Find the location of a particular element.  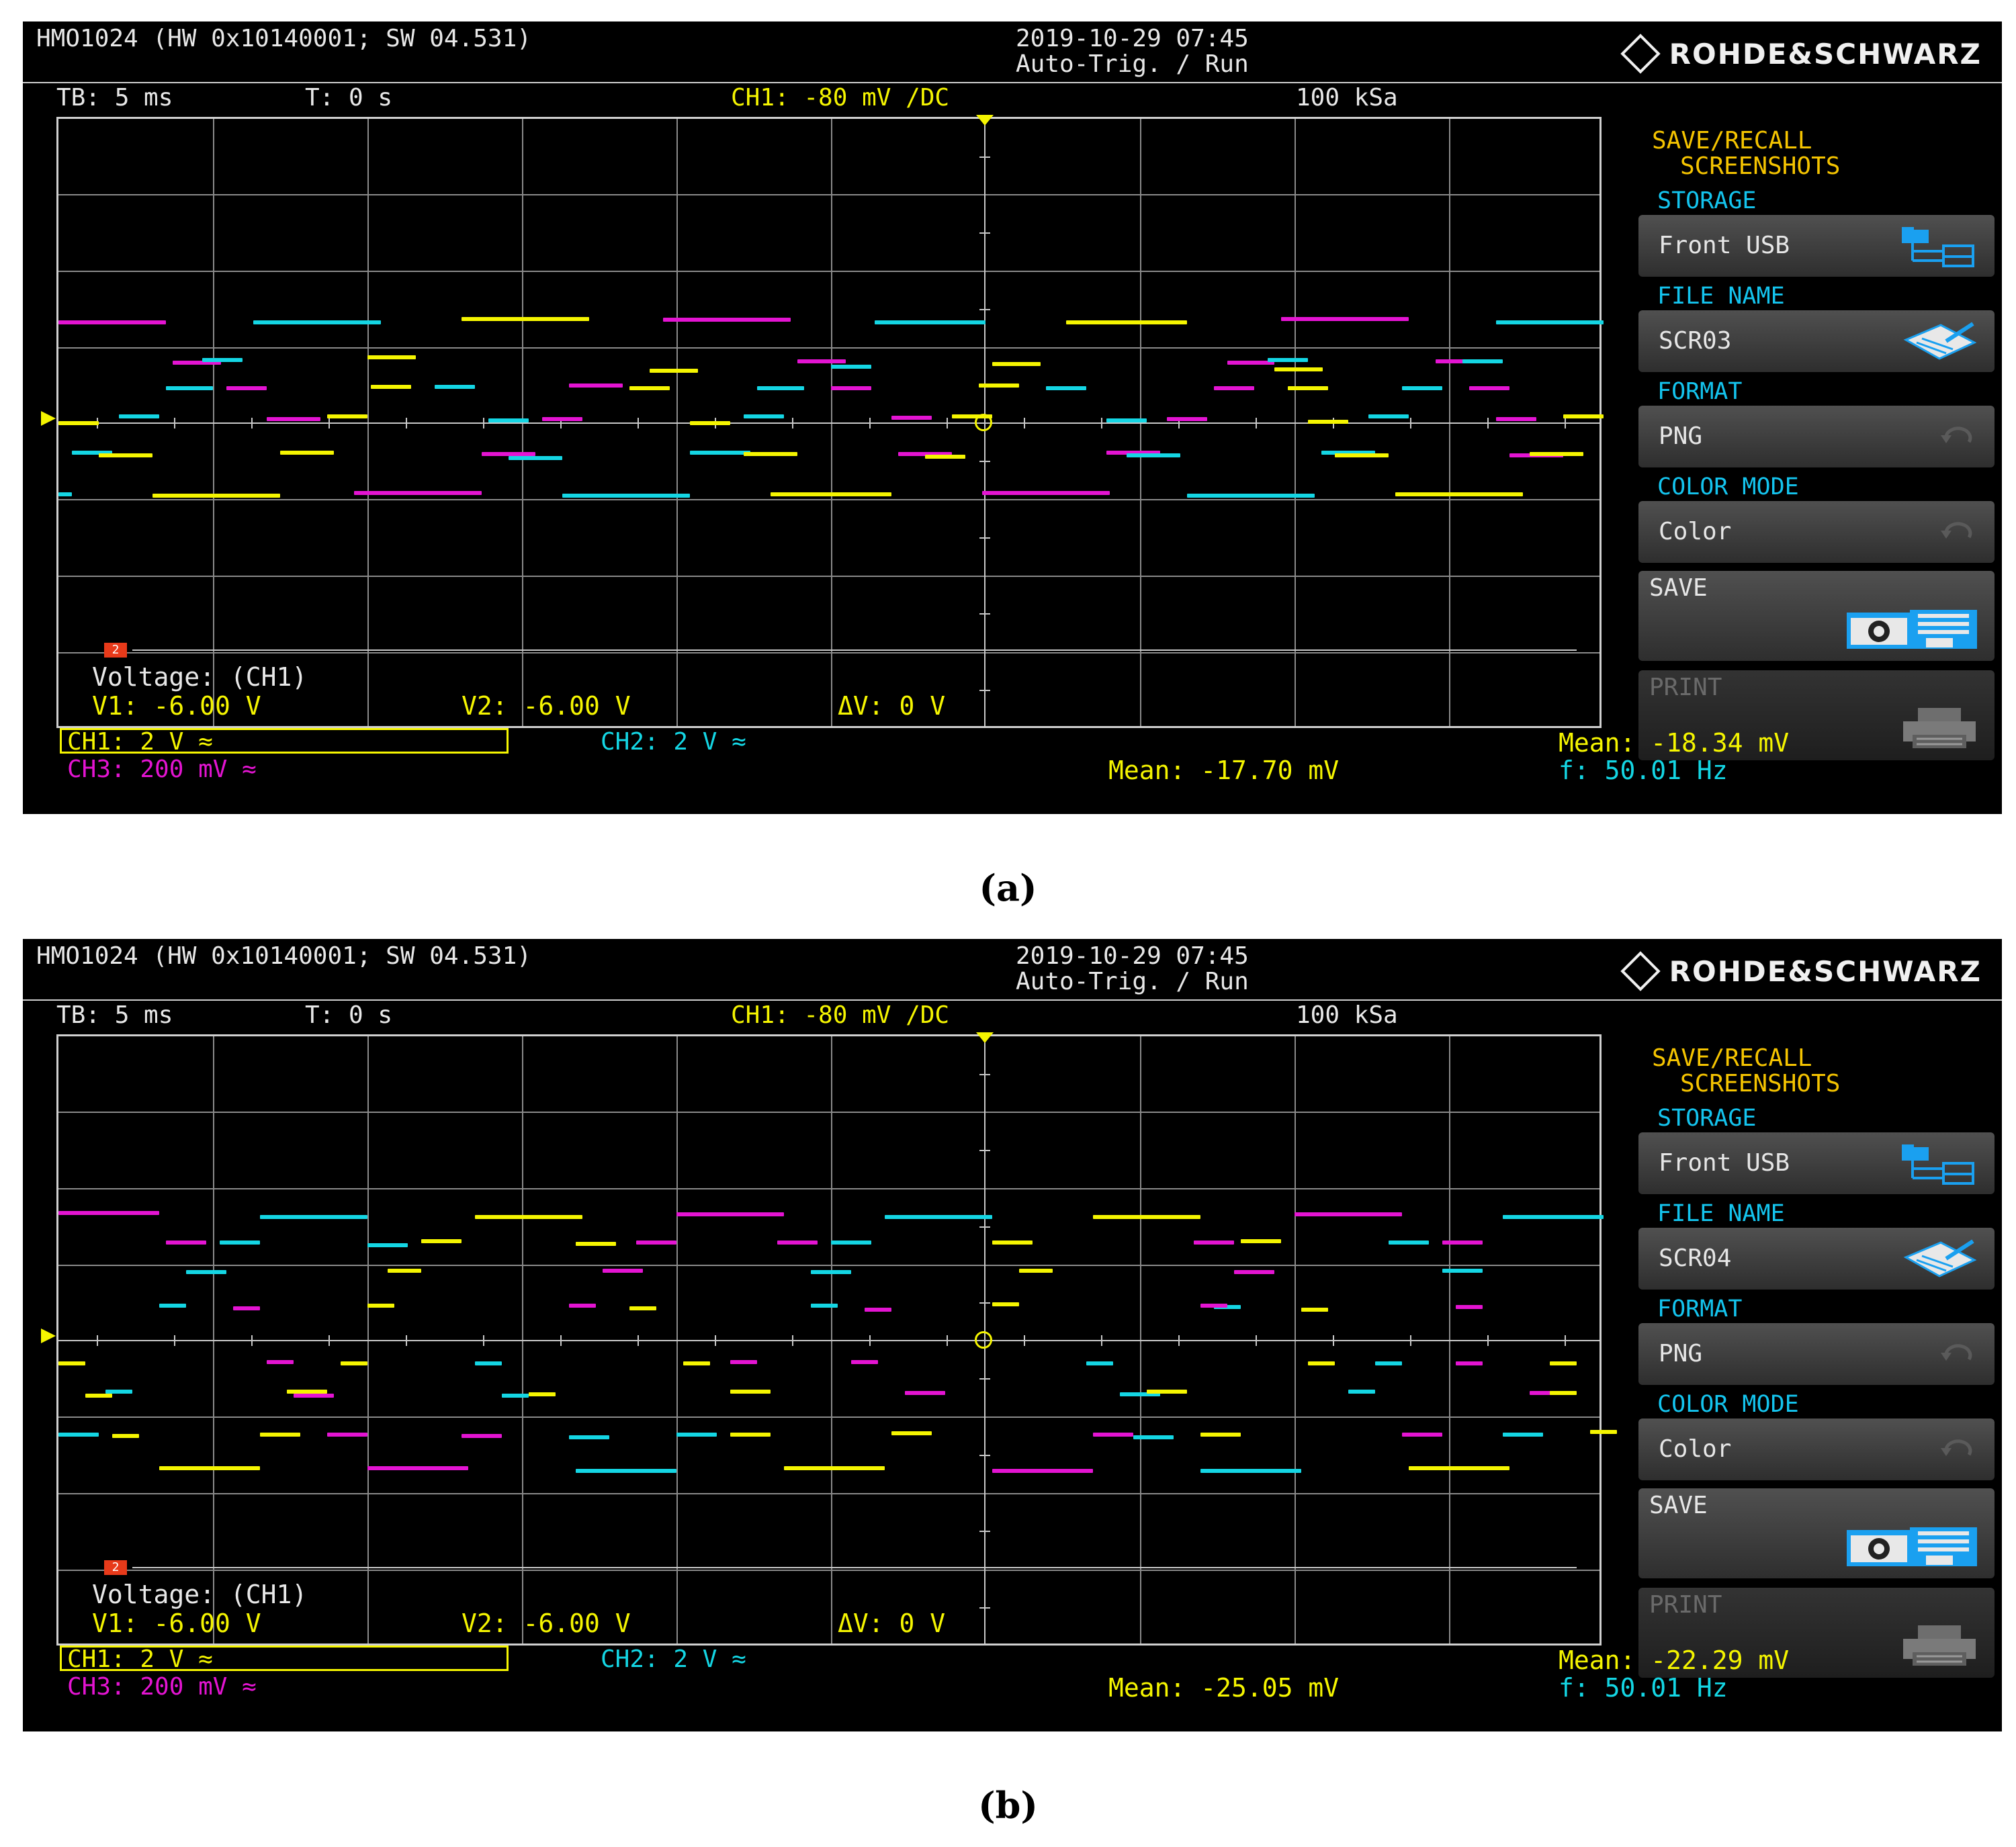

file-name-button: SCR03 is located at coordinates (1816, 341).